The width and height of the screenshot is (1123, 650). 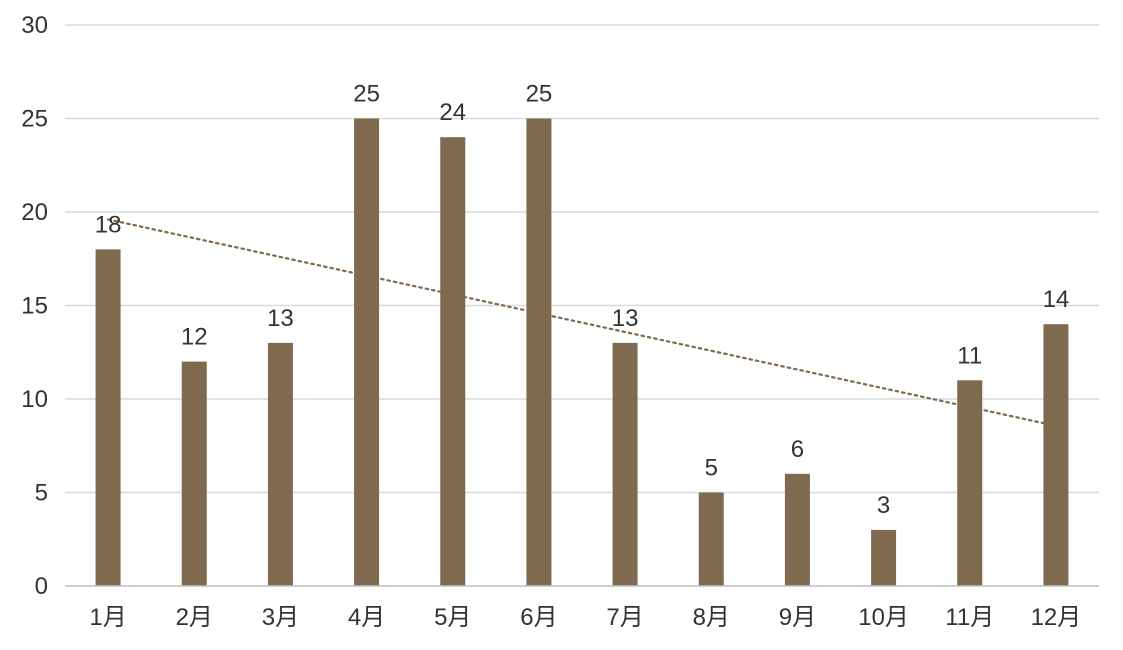 What do you see at coordinates (969, 617) in the screenshot?
I see `x-tick-label: 11月` at bounding box center [969, 617].